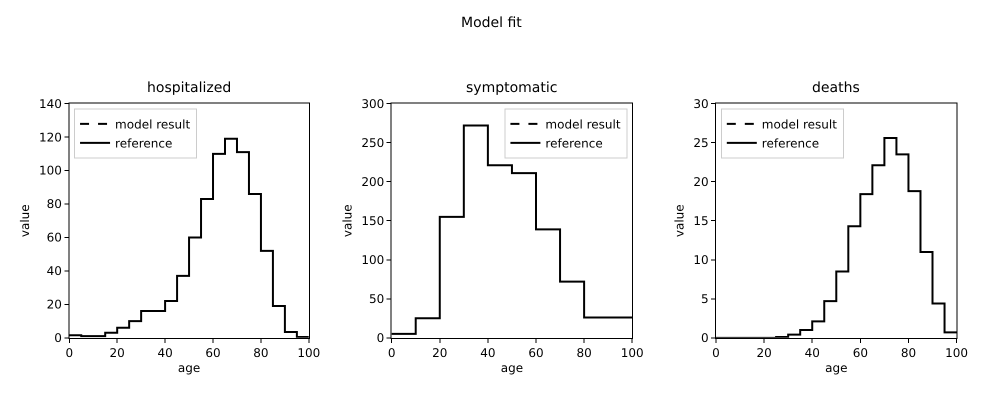 The height and width of the screenshot is (396, 989). What do you see at coordinates (54, 204) in the screenshot?
I see `y-tick-label: 80` at bounding box center [54, 204].